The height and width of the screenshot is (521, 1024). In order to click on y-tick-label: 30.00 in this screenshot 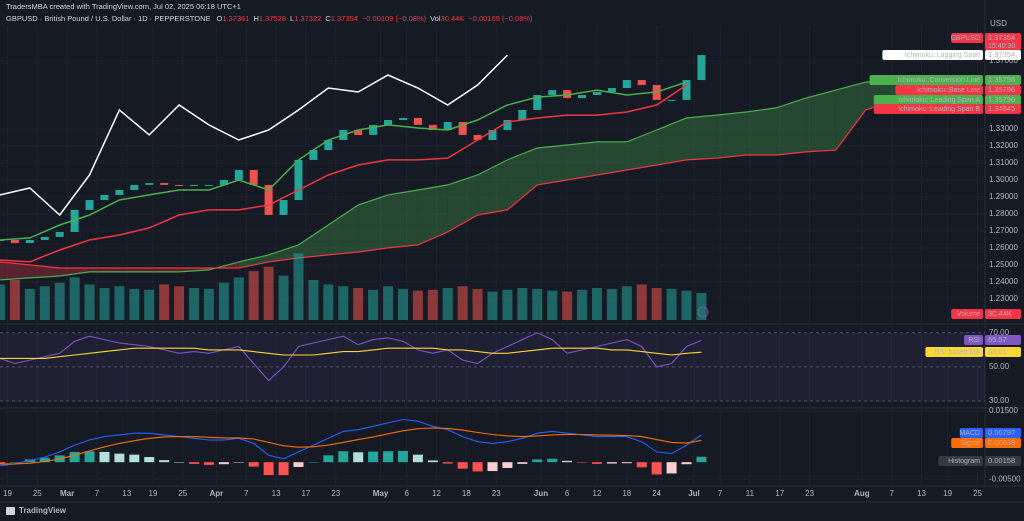, I will do `click(999, 400)`.